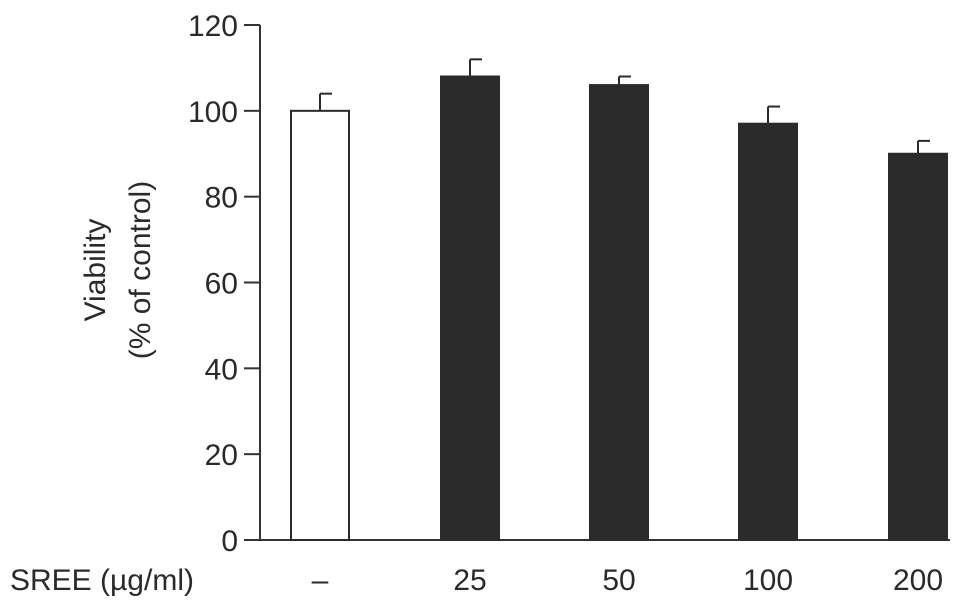  Describe the element at coordinates (221, 455) in the screenshot. I see `y-tick-label: 20` at that location.